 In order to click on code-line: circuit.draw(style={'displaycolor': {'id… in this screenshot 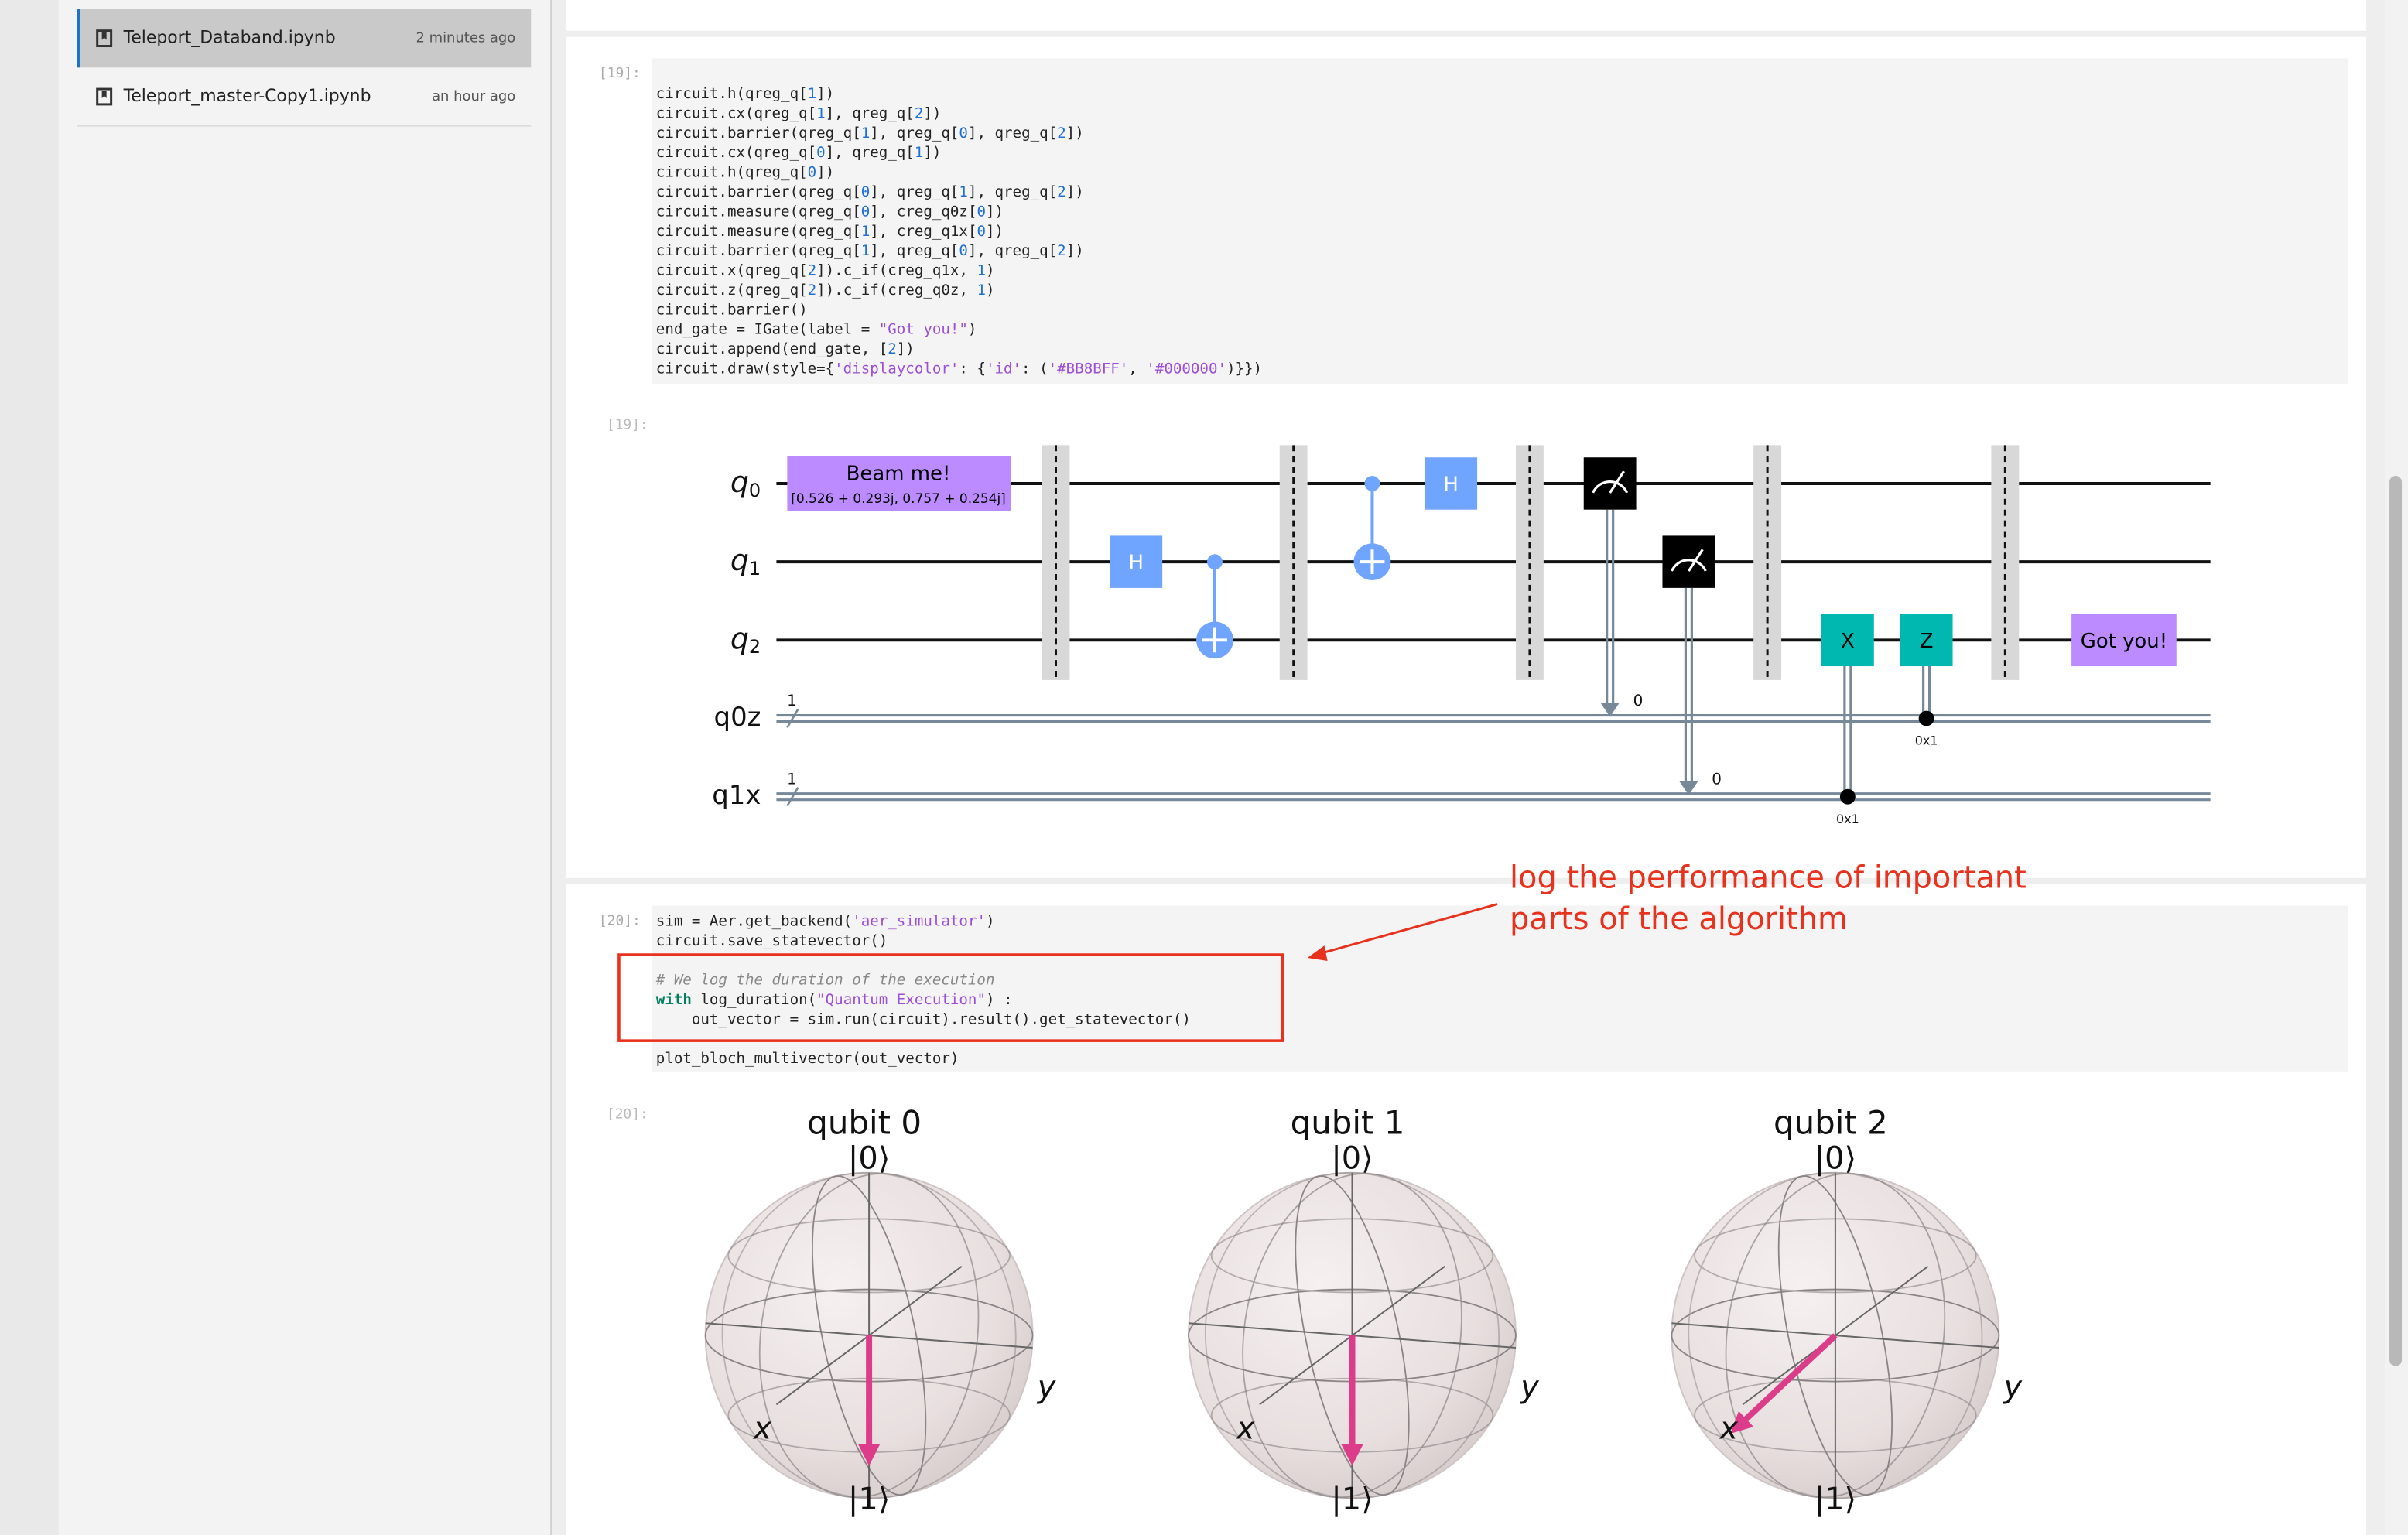, I will do `click(959, 368)`.